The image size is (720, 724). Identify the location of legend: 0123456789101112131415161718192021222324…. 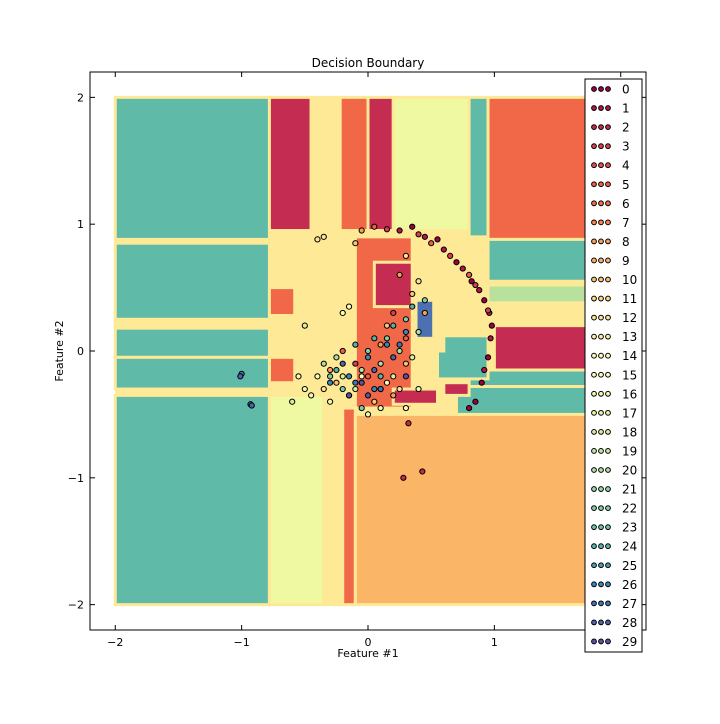
(613, 365).